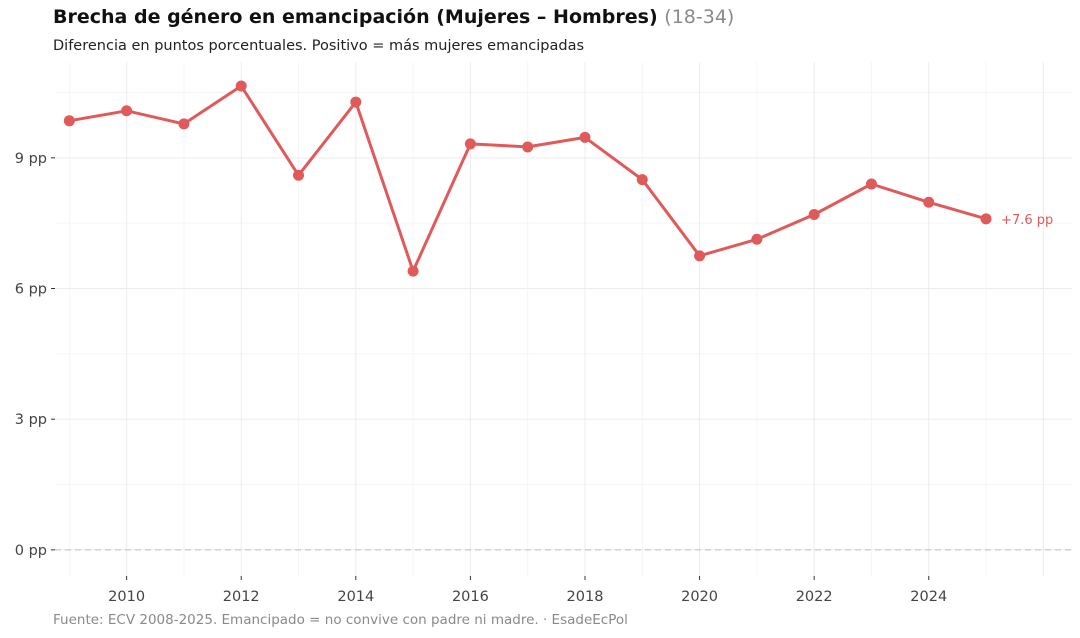 The width and height of the screenshot is (1080, 638). Describe the element at coordinates (31, 159) in the screenshot. I see `y-tick-label: 9 pp` at that location.